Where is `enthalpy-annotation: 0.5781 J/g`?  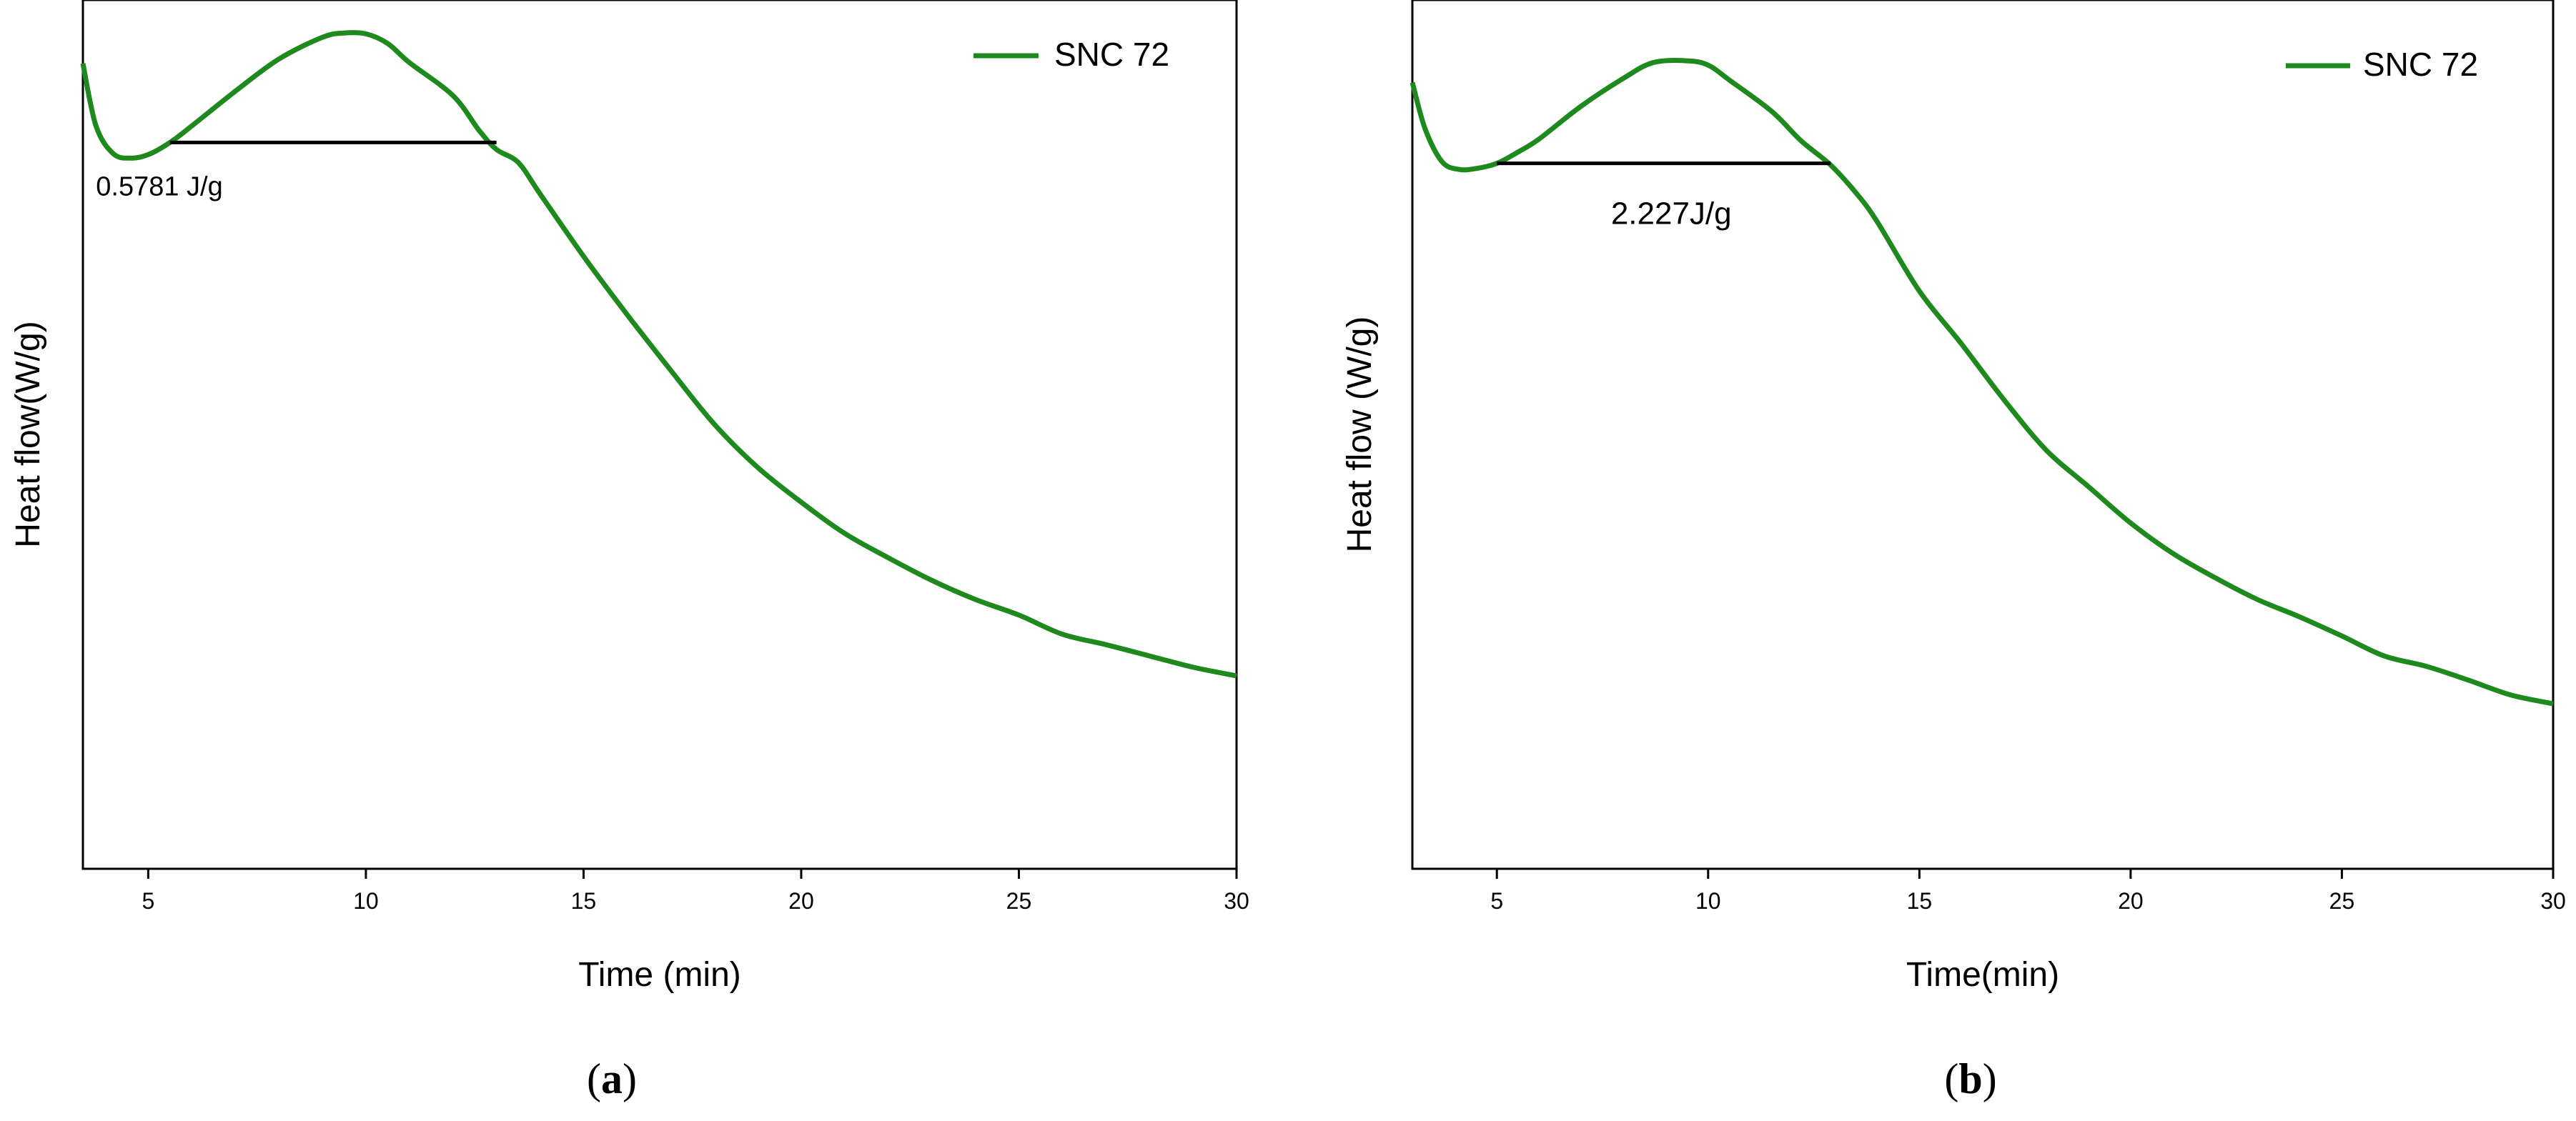
enthalpy-annotation: 0.5781 J/g is located at coordinates (159, 187).